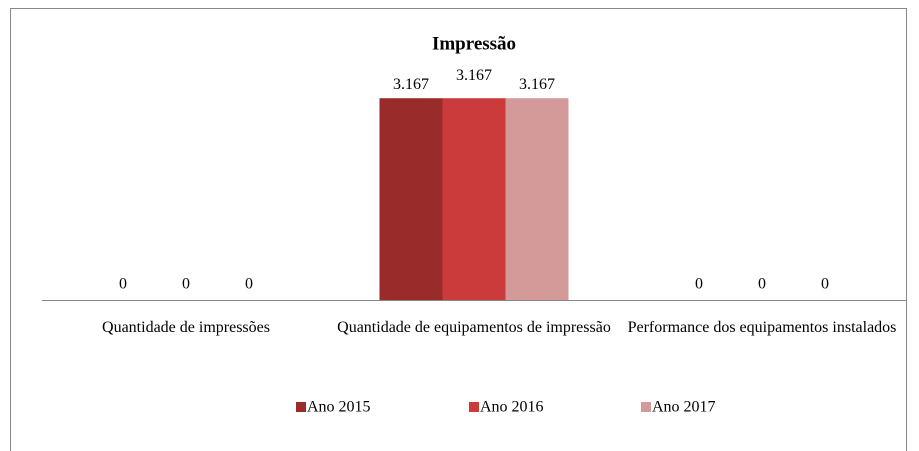  Describe the element at coordinates (474, 43) in the screenshot. I see `chart-title: Impressão` at that location.